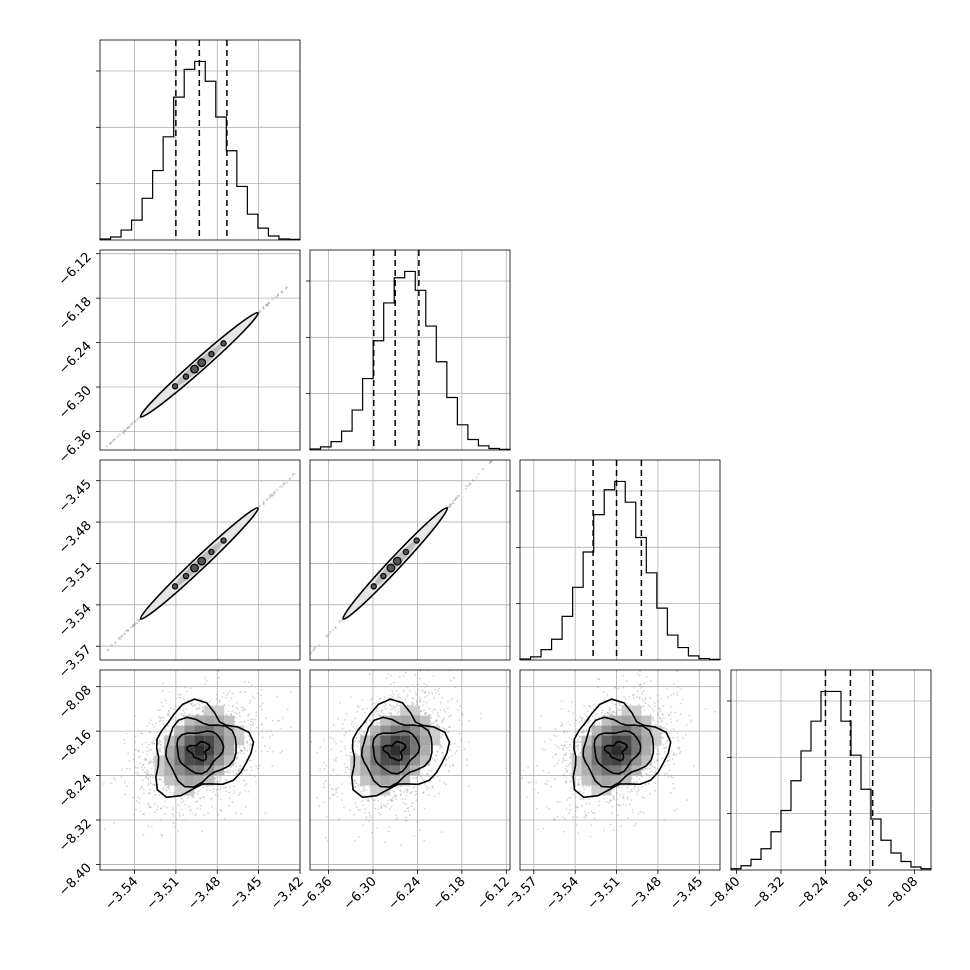  Describe the element at coordinates (405, 551) in the screenshot. I see `contour-level-inner` at that location.